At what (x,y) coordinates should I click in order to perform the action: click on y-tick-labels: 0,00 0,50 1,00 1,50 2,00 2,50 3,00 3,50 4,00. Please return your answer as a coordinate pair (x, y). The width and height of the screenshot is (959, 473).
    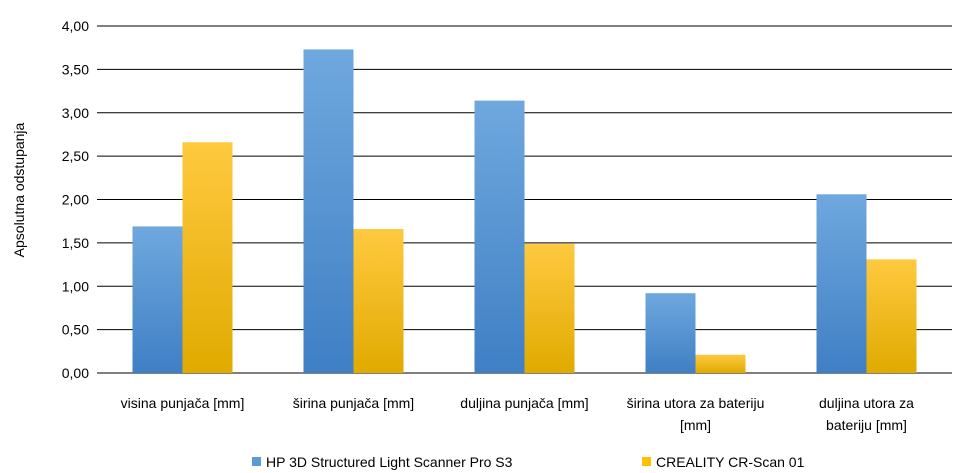
    Looking at the image, I should click on (75, 199).